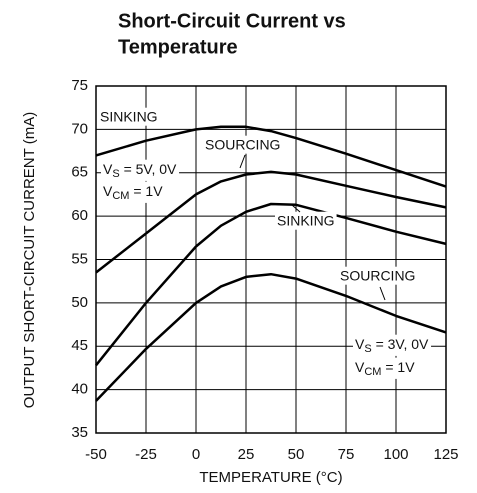 This screenshot has height=493, width=477. I want to click on x-tick-label: 75, so click(346, 454).